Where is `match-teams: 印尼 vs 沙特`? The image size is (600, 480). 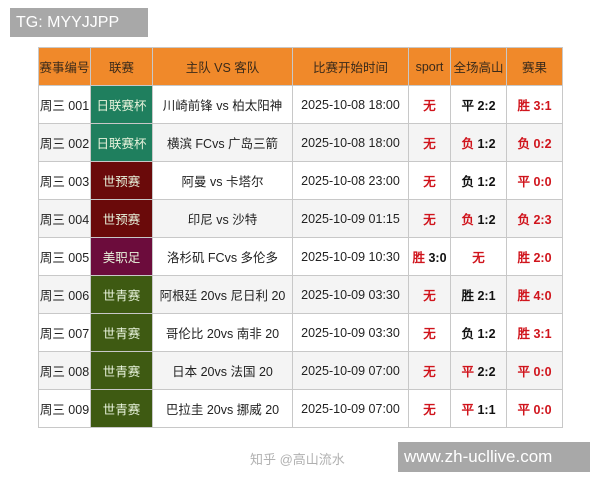
match-teams: 印尼 vs 沙特 is located at coordinates (222, 218).